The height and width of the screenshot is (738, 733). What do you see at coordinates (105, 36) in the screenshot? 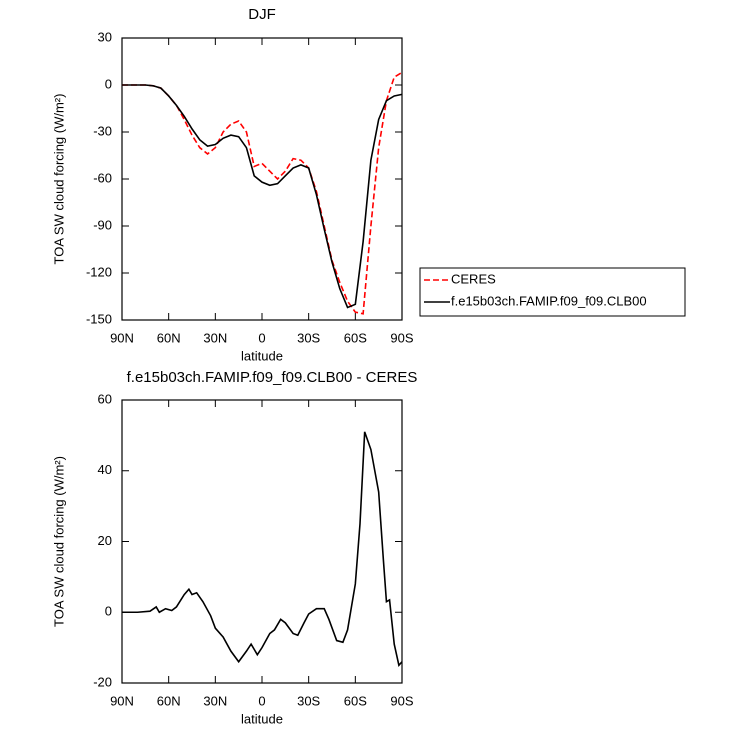
I see `y-tick-label: 30` at bounding box center [105, 36].